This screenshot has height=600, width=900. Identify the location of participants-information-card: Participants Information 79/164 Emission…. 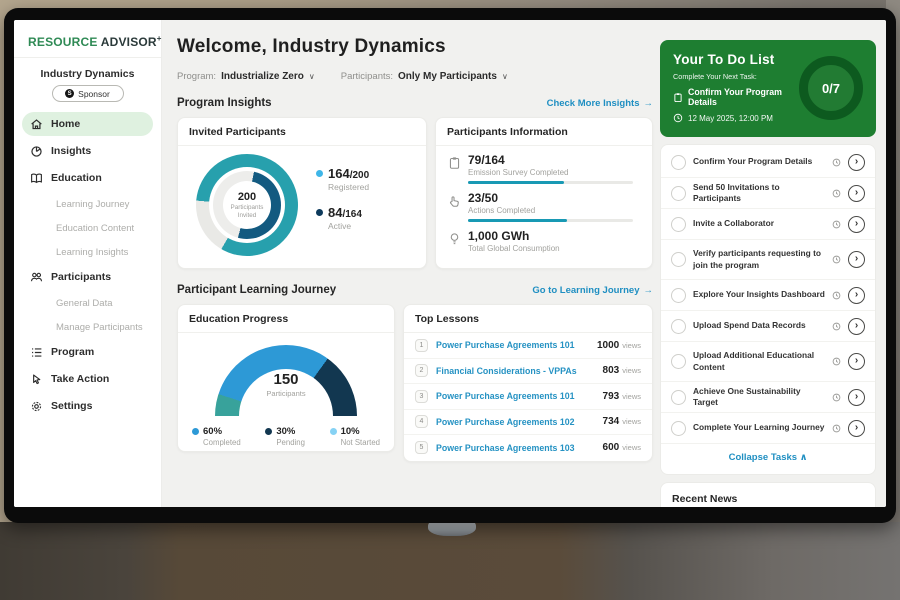
(544, 193).